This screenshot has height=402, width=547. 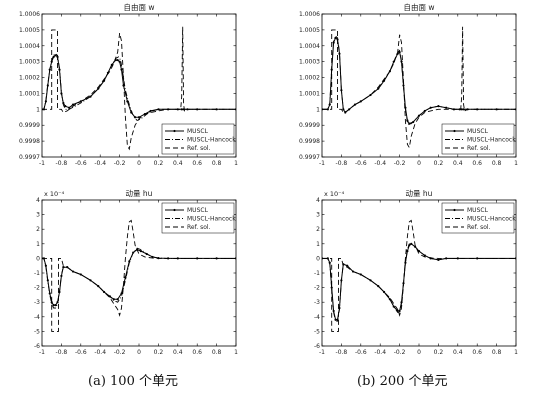 What do you see at coordinates (402, 381) in the screenshot?
I see `caption-b: (b) 200 个单元` at bounding box center [402, 381].